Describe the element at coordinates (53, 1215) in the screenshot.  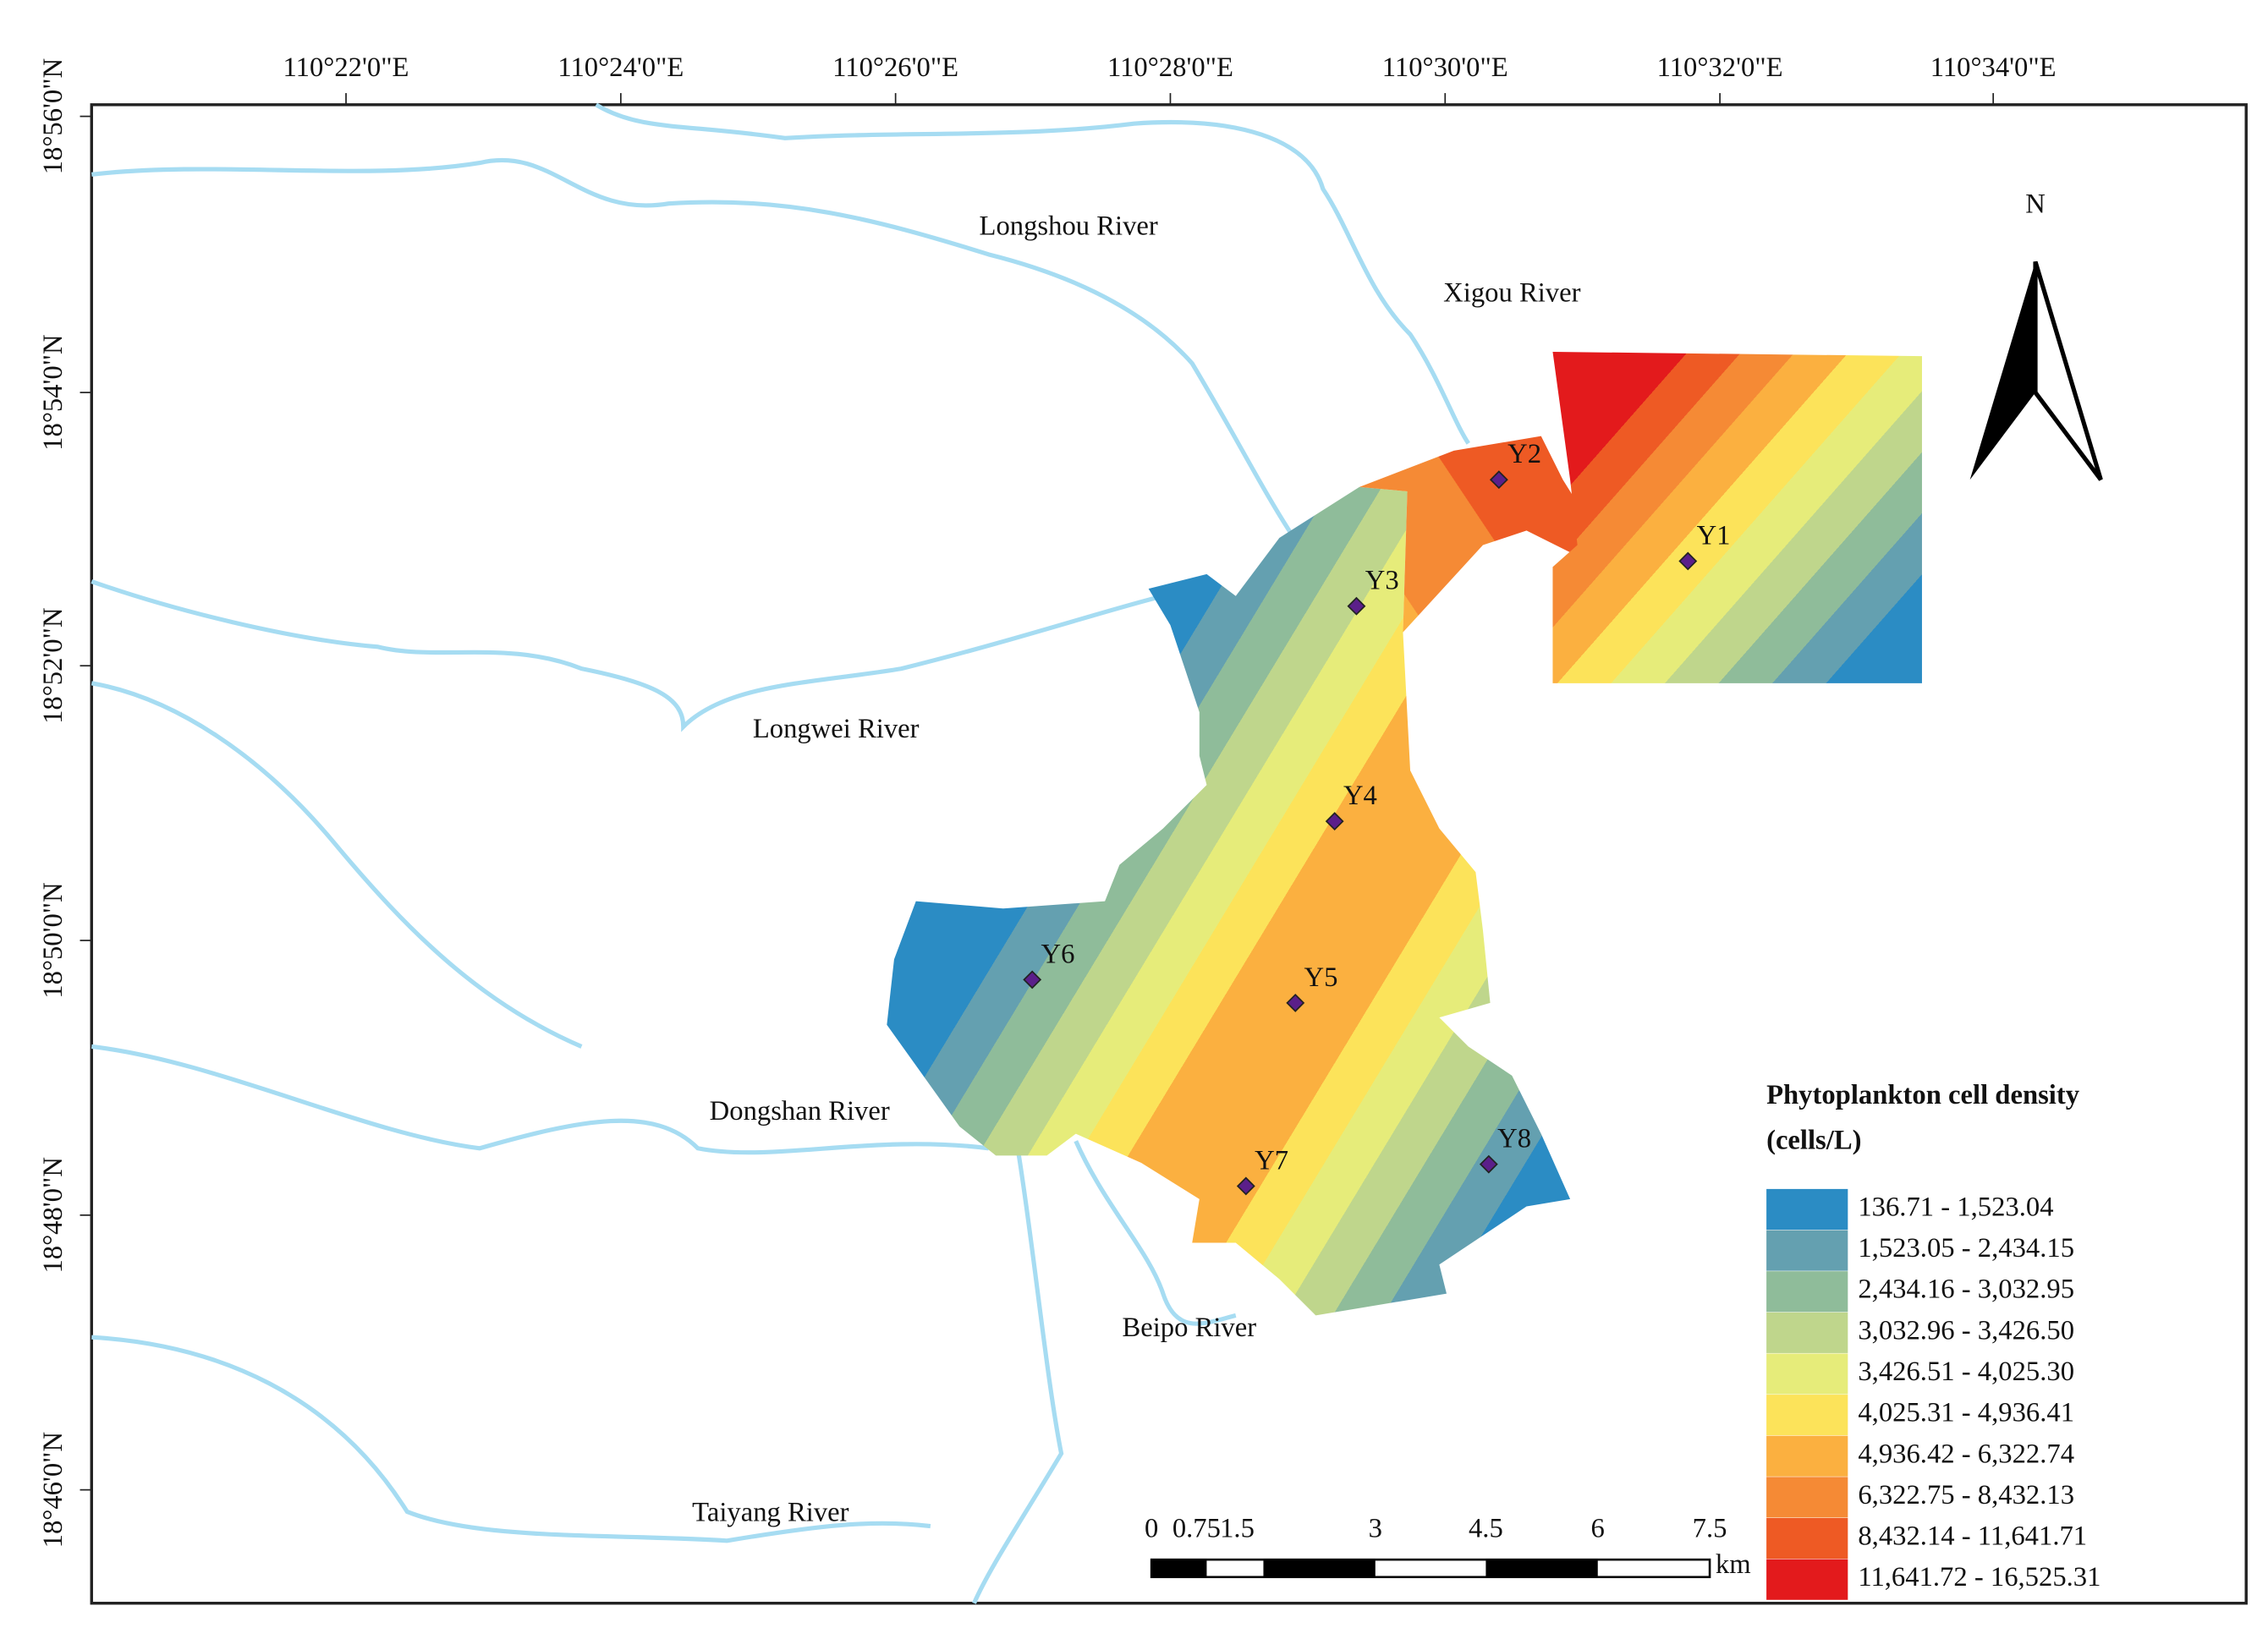
I see `latitude-label: 18°48'0"N` at that location.